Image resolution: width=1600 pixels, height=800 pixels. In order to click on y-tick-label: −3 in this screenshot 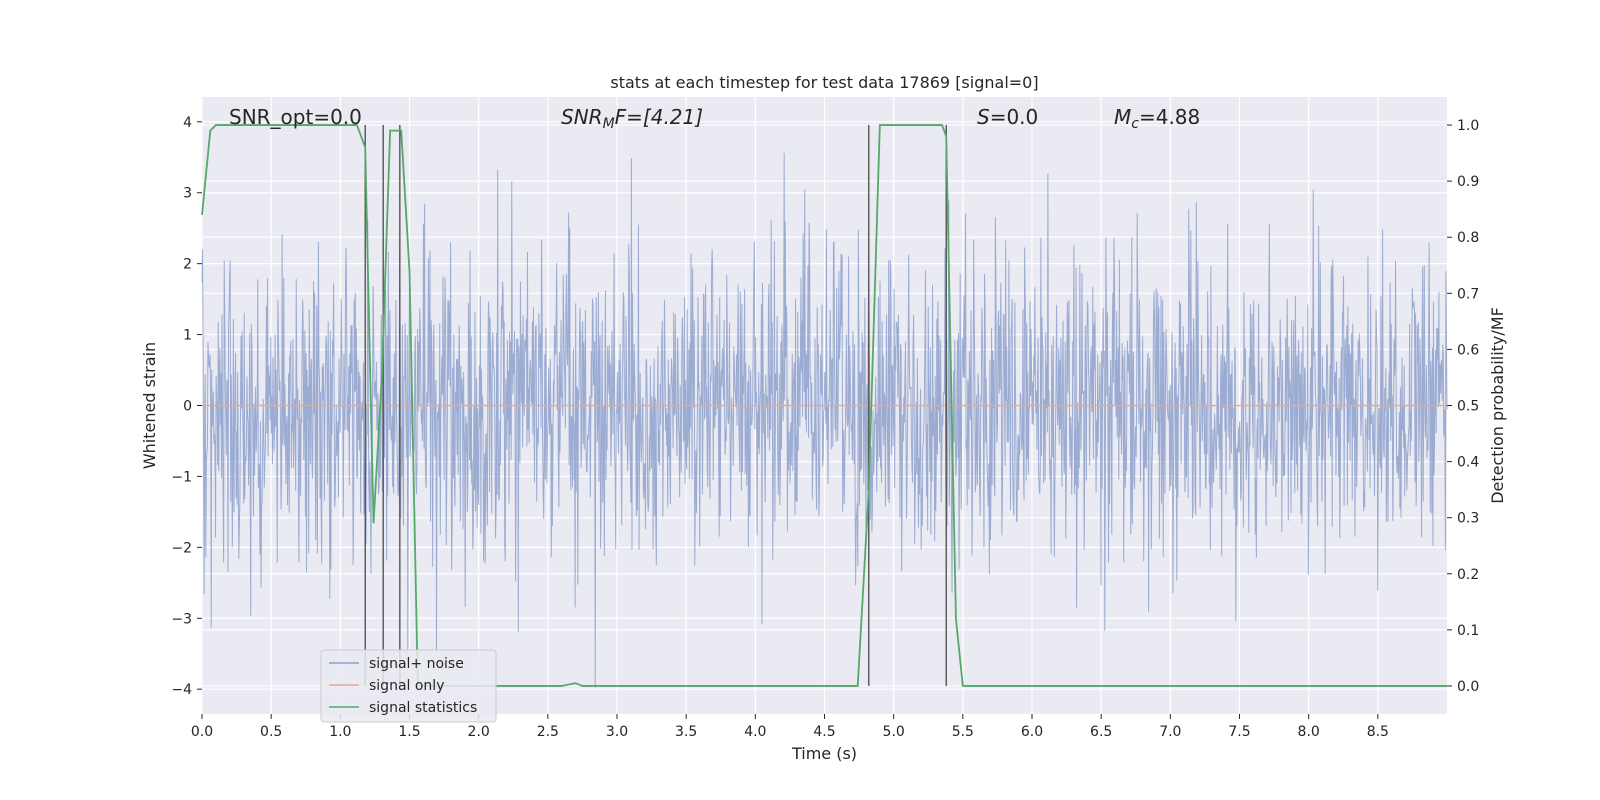, I will do `click(181, 619)`.